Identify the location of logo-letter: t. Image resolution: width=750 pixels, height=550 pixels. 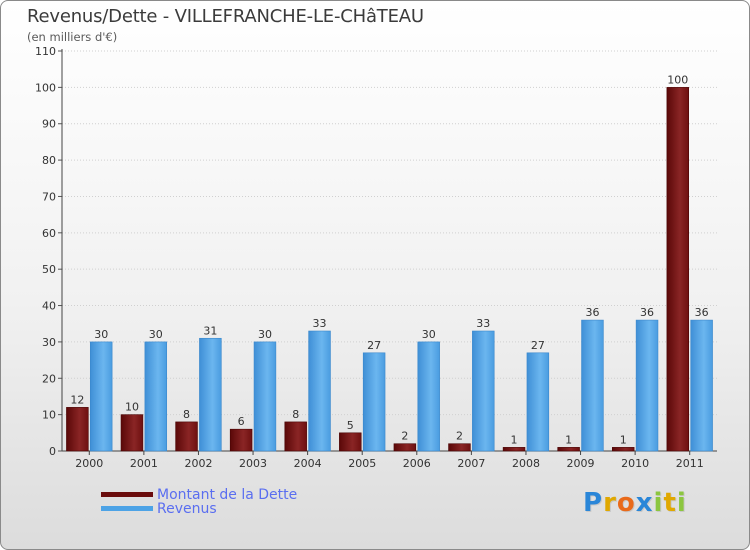
(670, 503).